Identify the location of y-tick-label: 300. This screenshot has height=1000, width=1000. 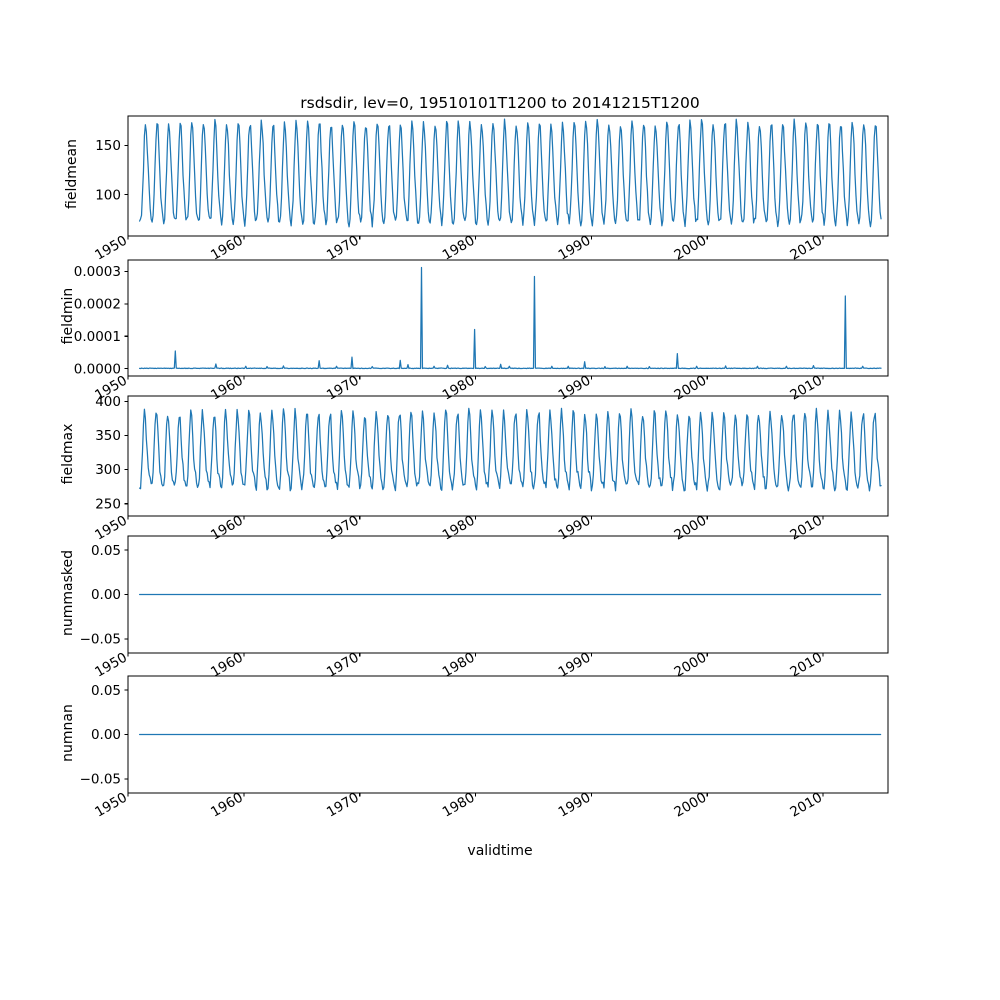
(108, 470).